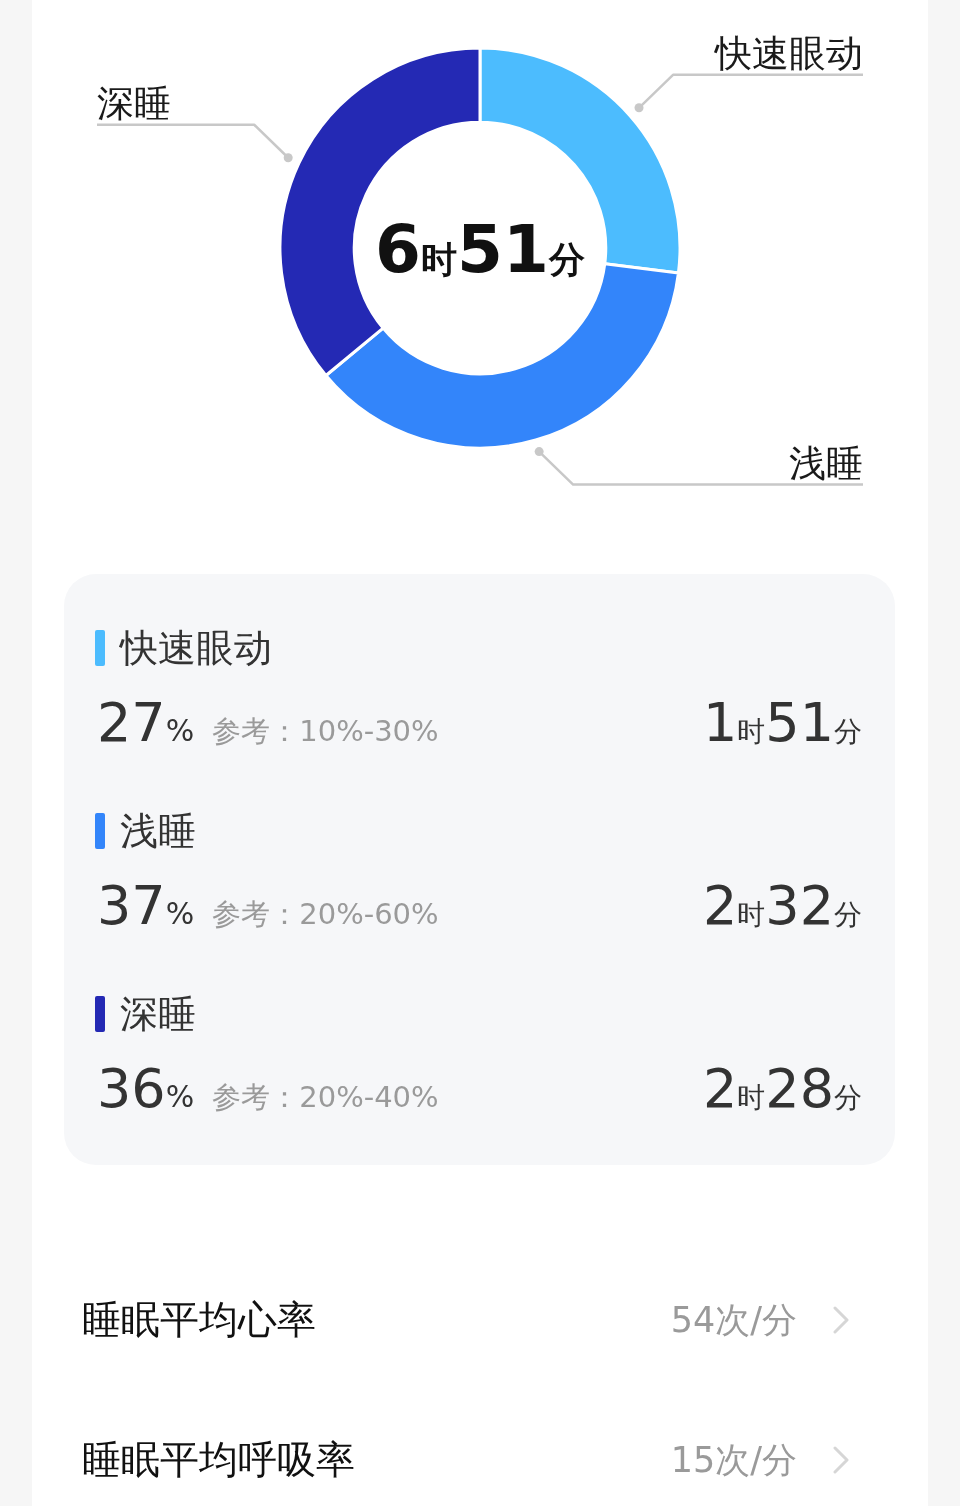  Describe the element at coordinates (158, 831) in the screenshot. I see `legend-label: 浅睡` at that location.